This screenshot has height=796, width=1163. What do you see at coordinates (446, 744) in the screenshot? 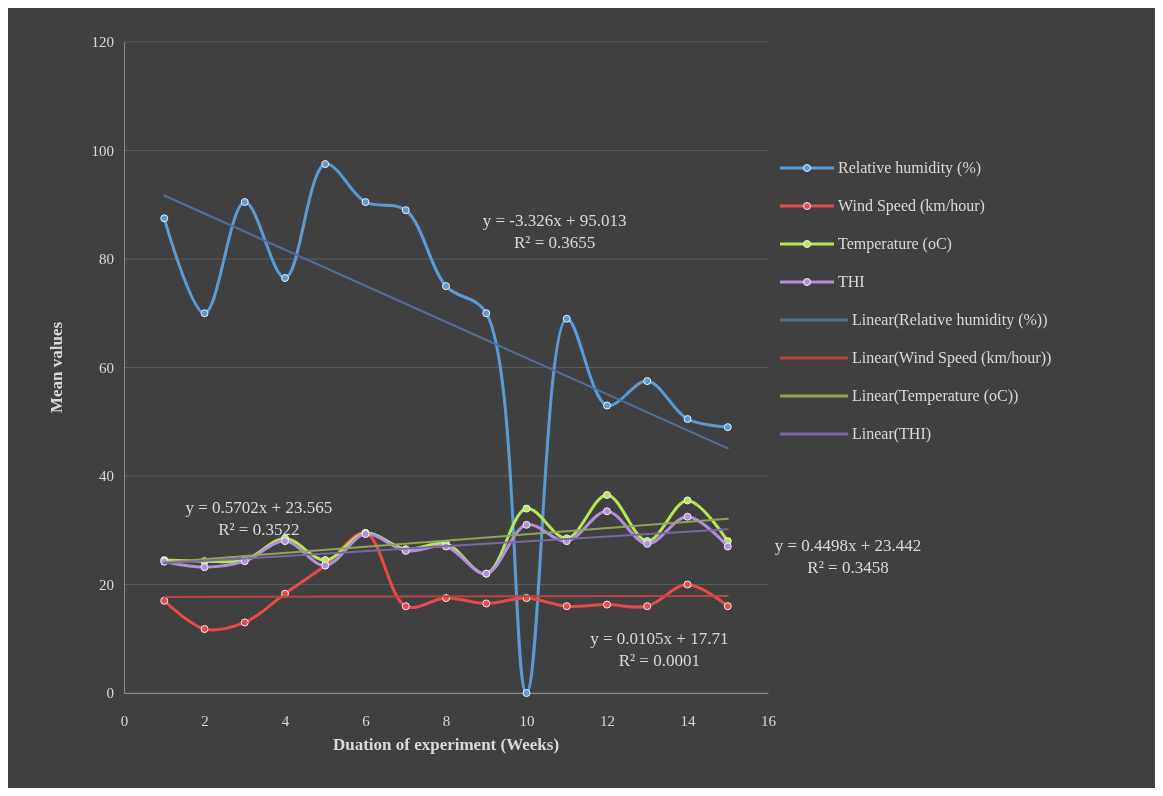
I see `x-axis-title: Duation of experiment (Weeks)` at bounding box center [446, 744].